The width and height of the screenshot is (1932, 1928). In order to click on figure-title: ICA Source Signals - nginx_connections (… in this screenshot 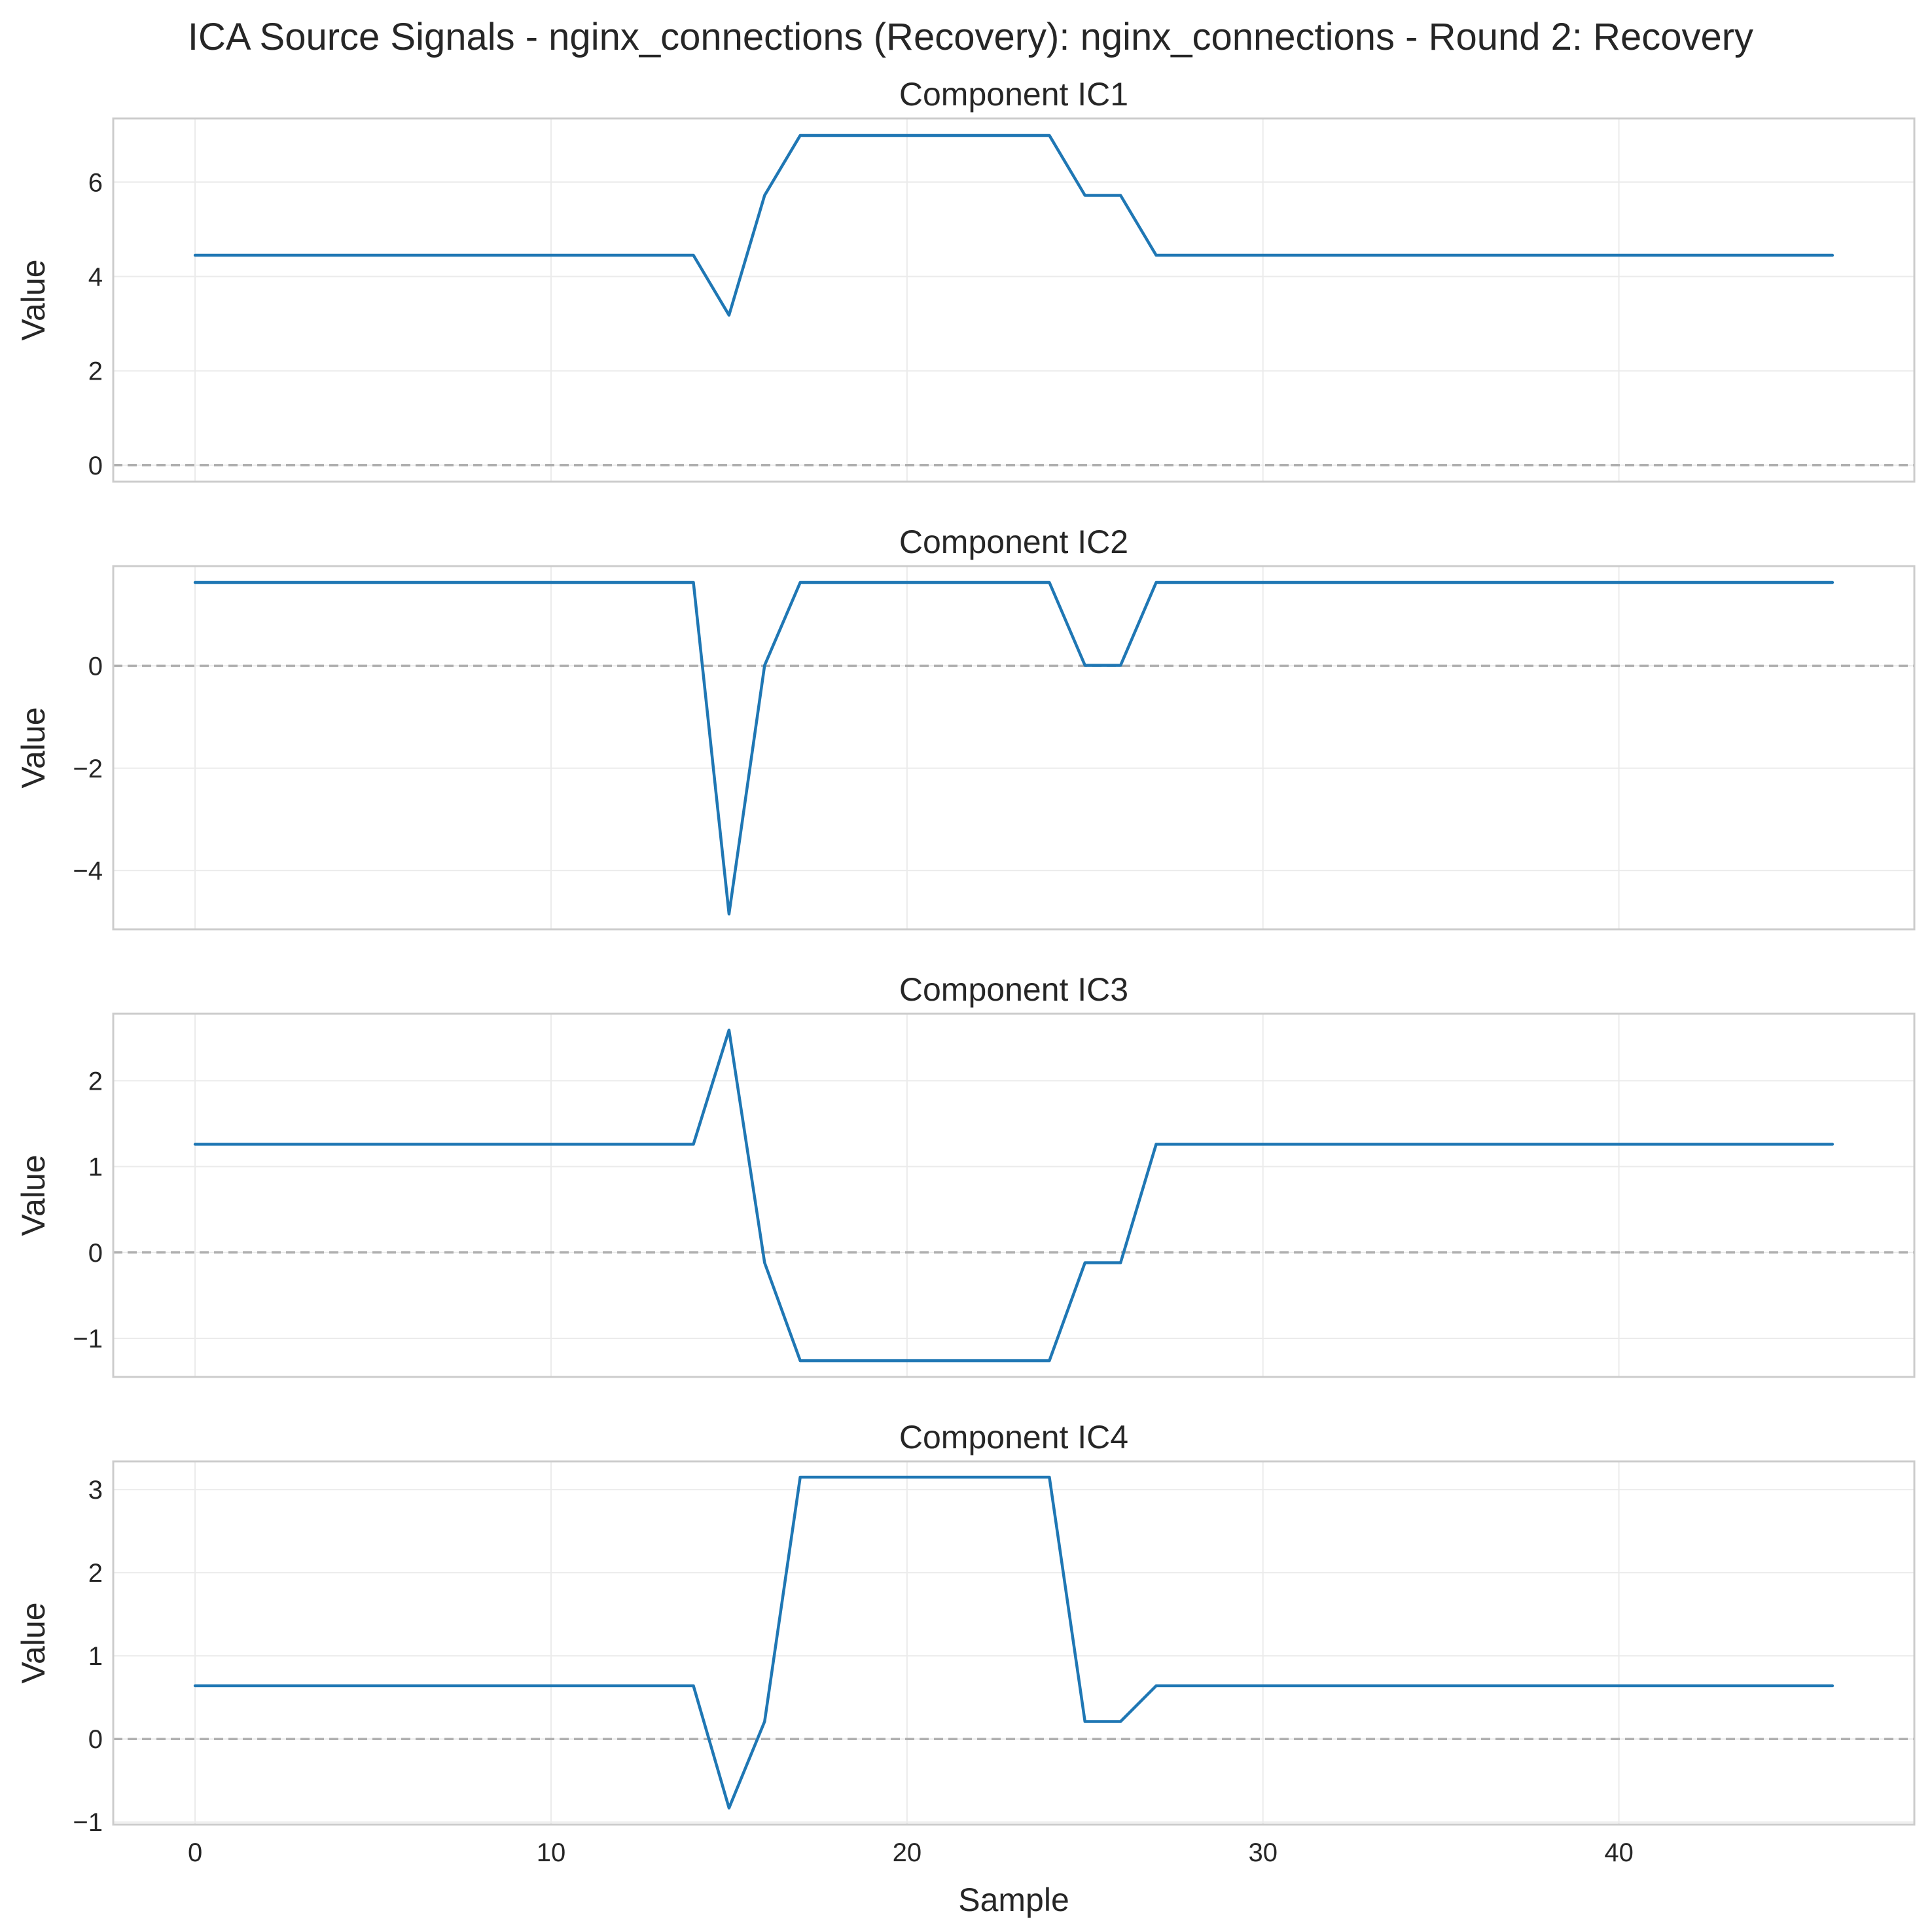, I will do `click(970, 37)`.